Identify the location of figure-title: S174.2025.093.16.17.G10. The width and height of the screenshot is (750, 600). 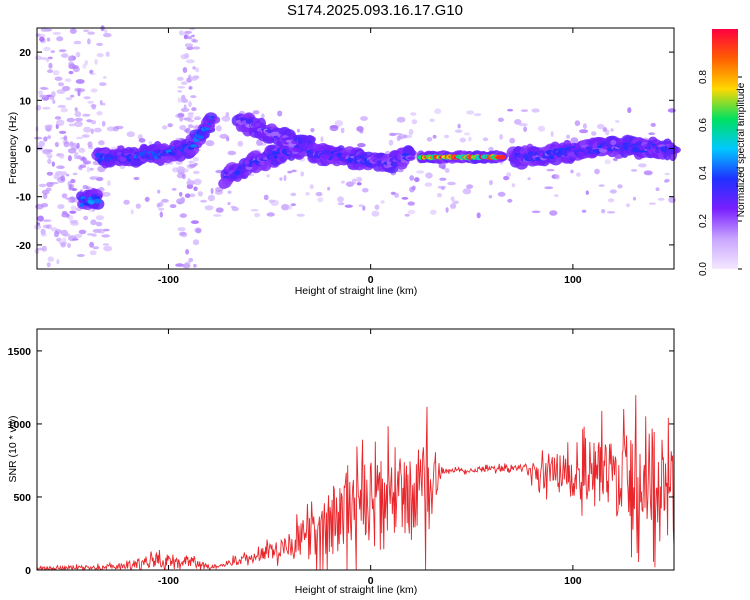
(375, 10).